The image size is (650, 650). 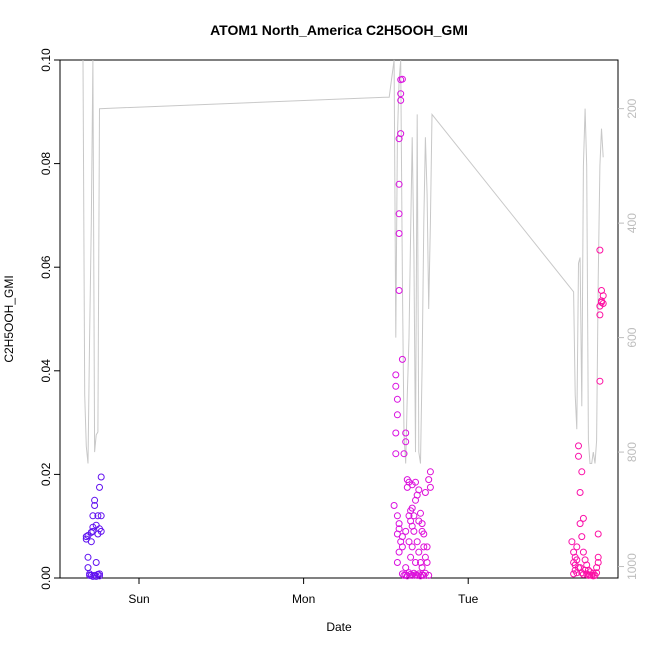 I want to click on right-tick-label: 200, so click(x=632, y=108).